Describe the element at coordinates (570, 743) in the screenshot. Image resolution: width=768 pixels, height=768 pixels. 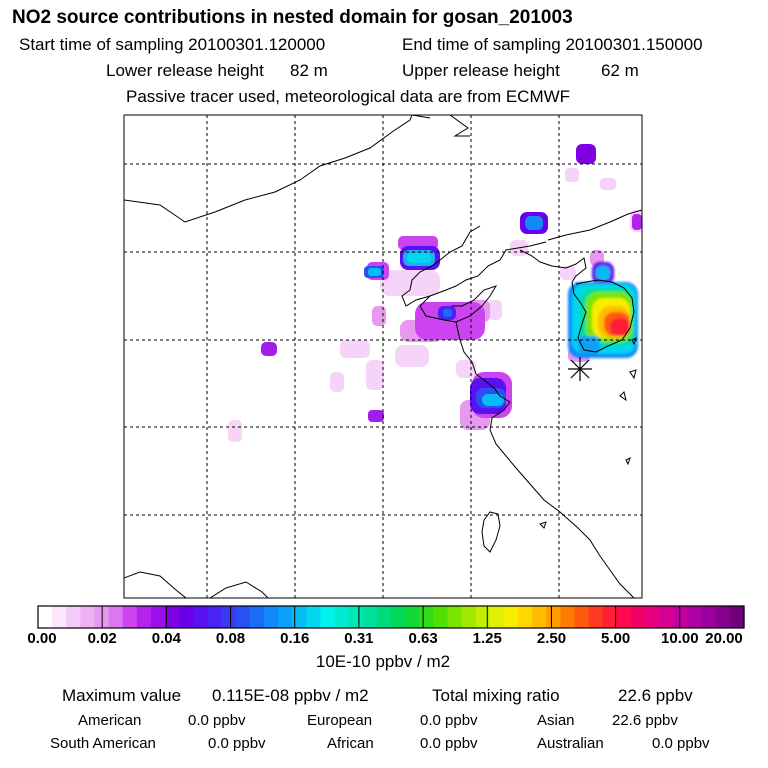
I see `australian-label: Australian` at that location.